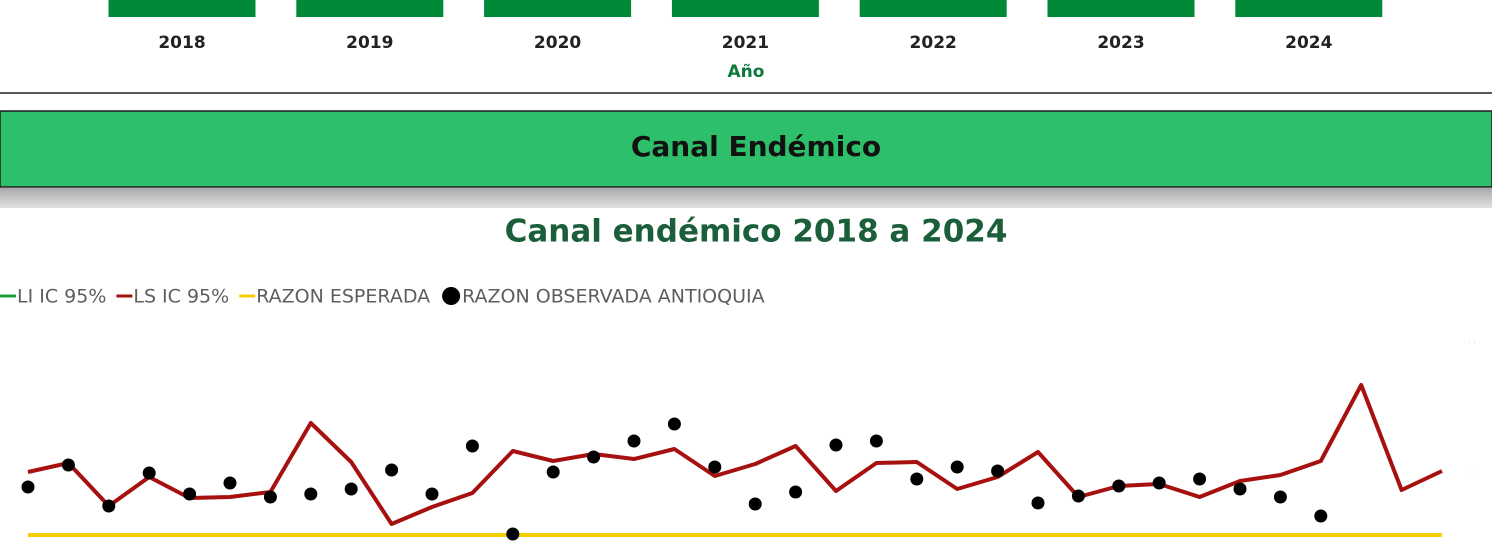 The height and width of the screenshot is (541, 1492). What do you see at coordinates (369, 43) in the screenshot?
I see `year-label: 2019` at bounding box center [369, 43].